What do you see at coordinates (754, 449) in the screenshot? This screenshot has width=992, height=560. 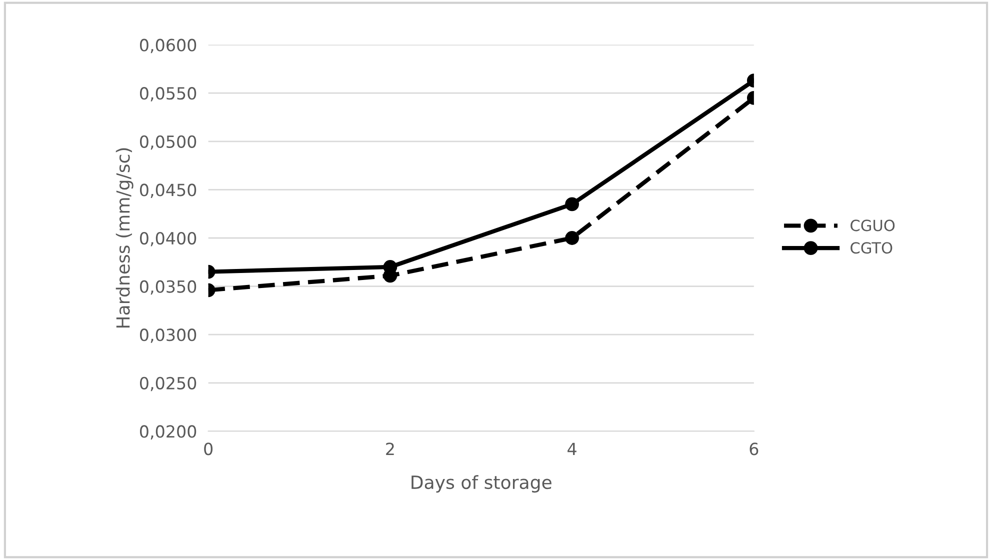 I see `x-tick-label: 6` at bounding box center [754, 449].